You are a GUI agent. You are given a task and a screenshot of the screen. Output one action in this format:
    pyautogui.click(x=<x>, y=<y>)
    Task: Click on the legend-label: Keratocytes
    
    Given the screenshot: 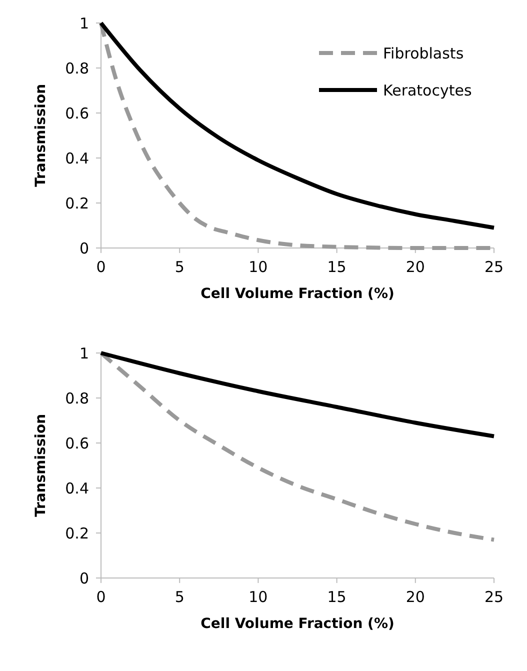 What is the action you would take?
    pyautogui.click(x=427, y=90)
    